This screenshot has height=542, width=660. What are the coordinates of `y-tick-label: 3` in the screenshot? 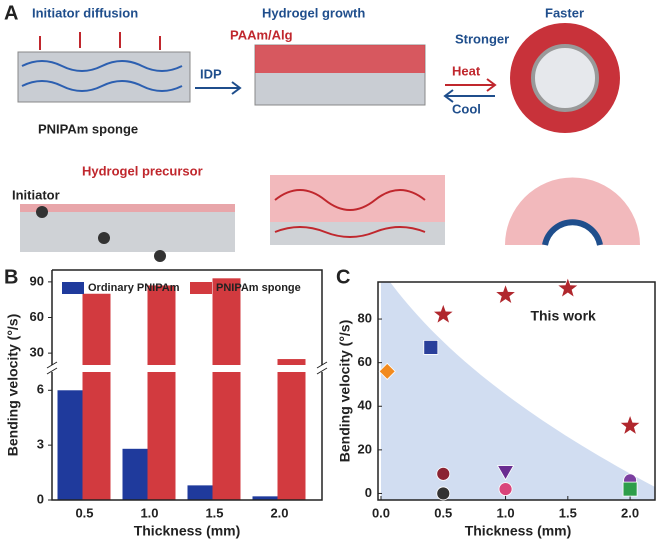 It's located at (40, 444).